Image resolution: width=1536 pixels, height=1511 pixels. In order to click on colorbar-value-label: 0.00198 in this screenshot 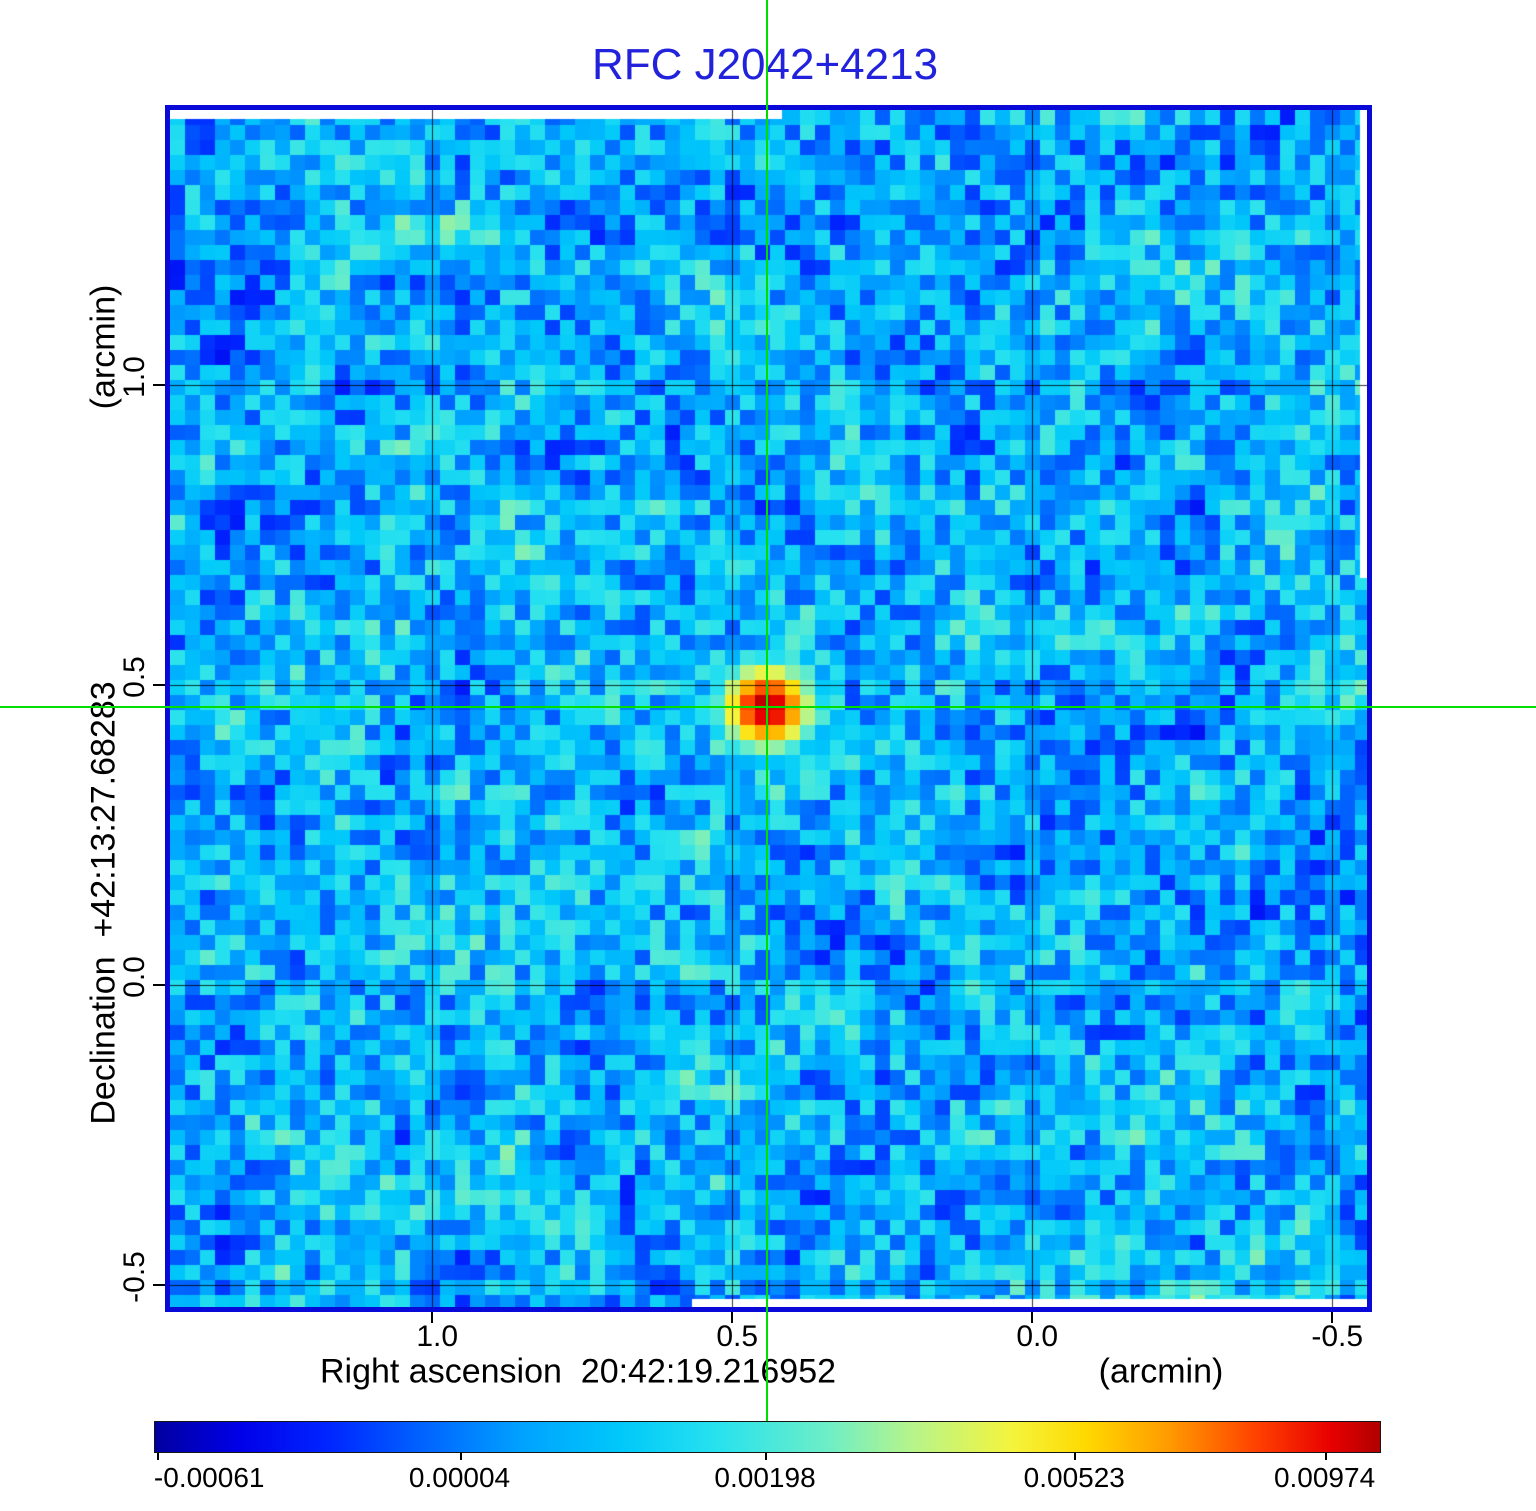, I will do `click(765, 1477)`.